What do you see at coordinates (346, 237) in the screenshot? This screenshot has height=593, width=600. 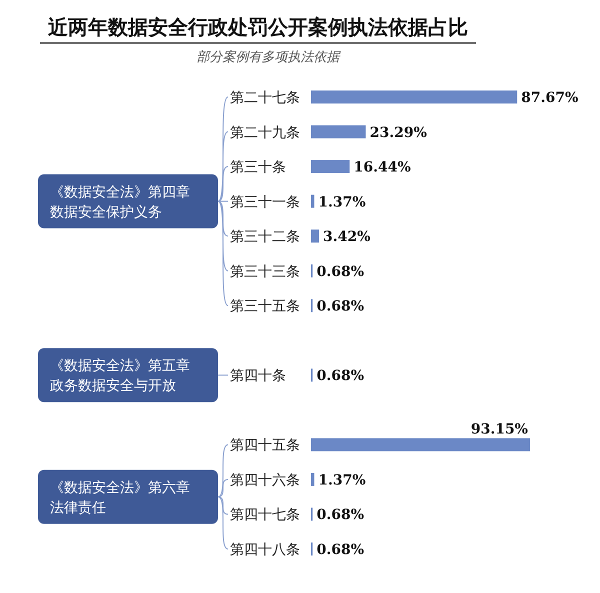 I see `data-label: 3.42%` at bounding box center [346, 237].